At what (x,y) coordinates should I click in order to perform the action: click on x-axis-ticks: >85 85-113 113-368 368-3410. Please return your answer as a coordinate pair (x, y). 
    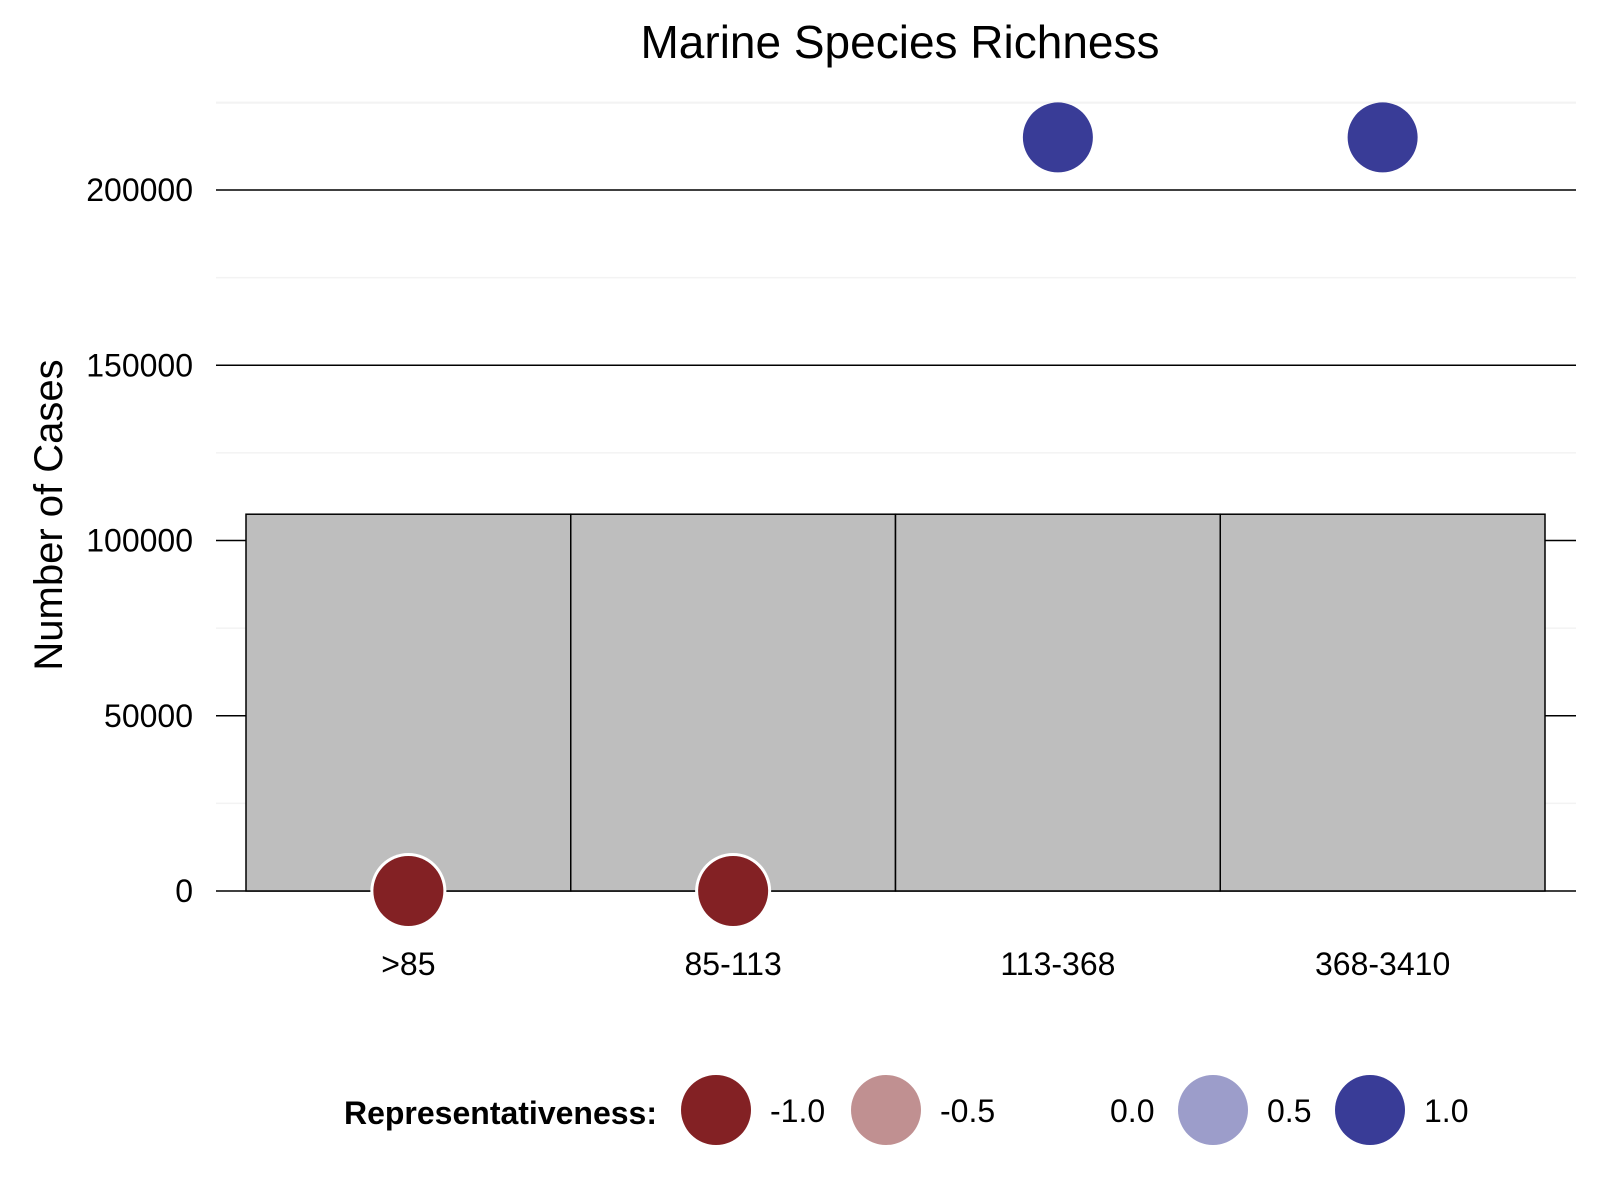
    Looking at the image, I should click on (915, 964).